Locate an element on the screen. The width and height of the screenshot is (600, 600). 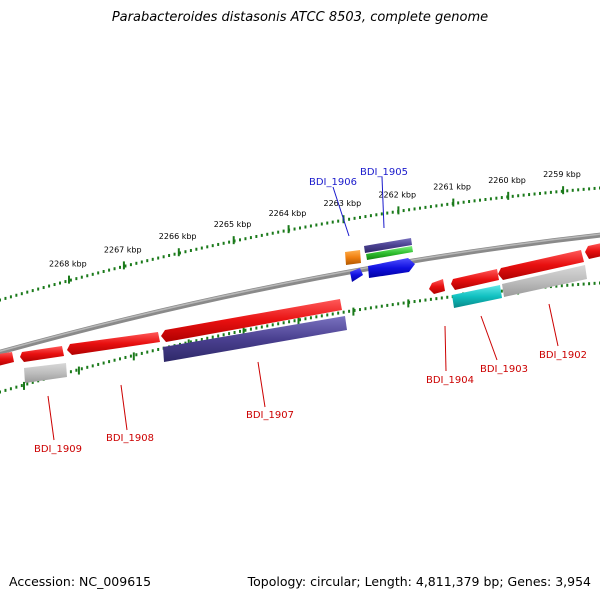
gene-bar-bdi-1909 is located at coordinates (7, 359).